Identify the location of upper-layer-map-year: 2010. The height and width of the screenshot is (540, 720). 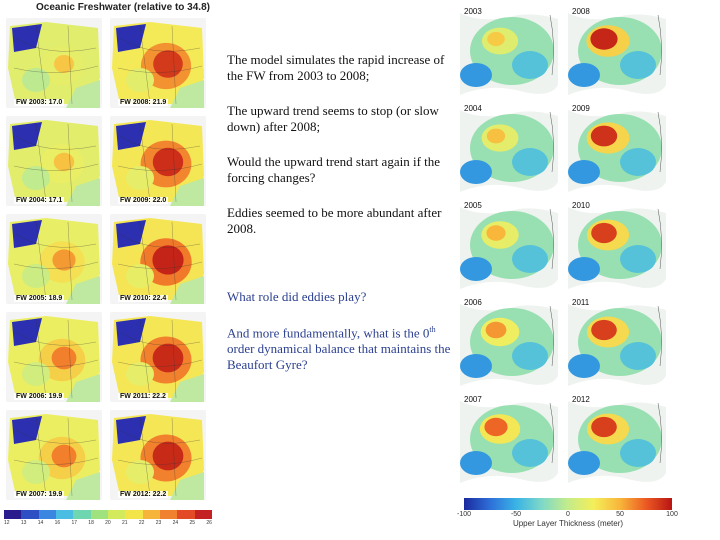
(581, 205).